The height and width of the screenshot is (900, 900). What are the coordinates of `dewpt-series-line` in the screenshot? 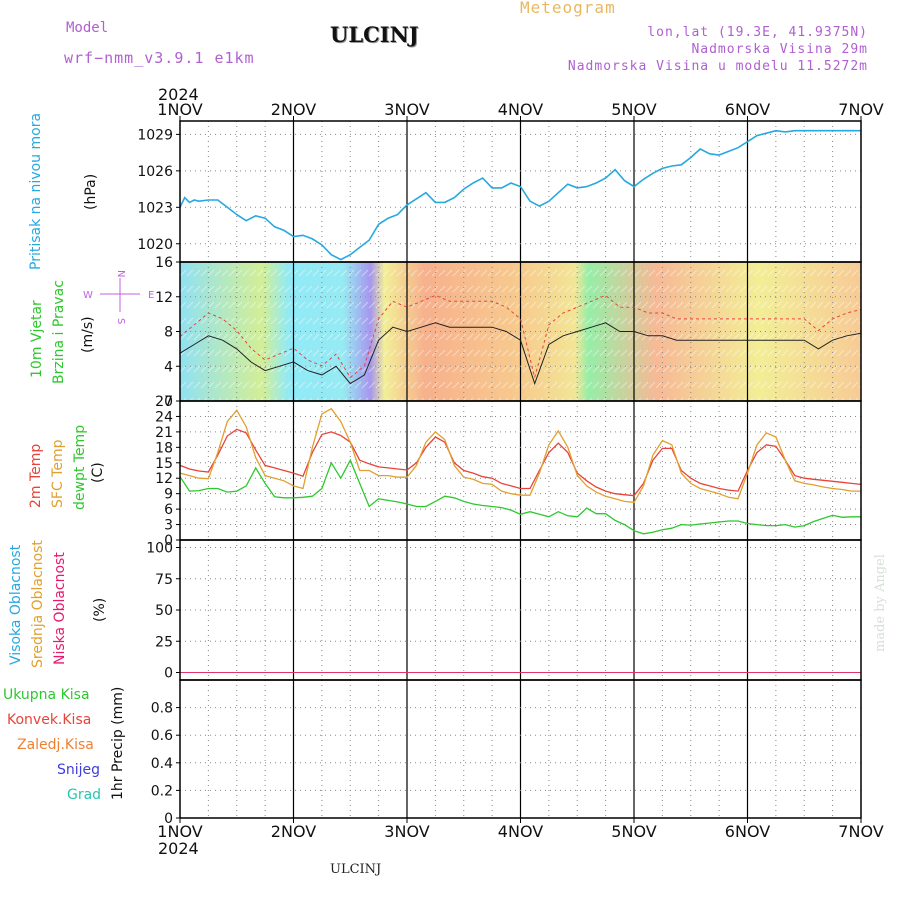 It's located at (520, 496).